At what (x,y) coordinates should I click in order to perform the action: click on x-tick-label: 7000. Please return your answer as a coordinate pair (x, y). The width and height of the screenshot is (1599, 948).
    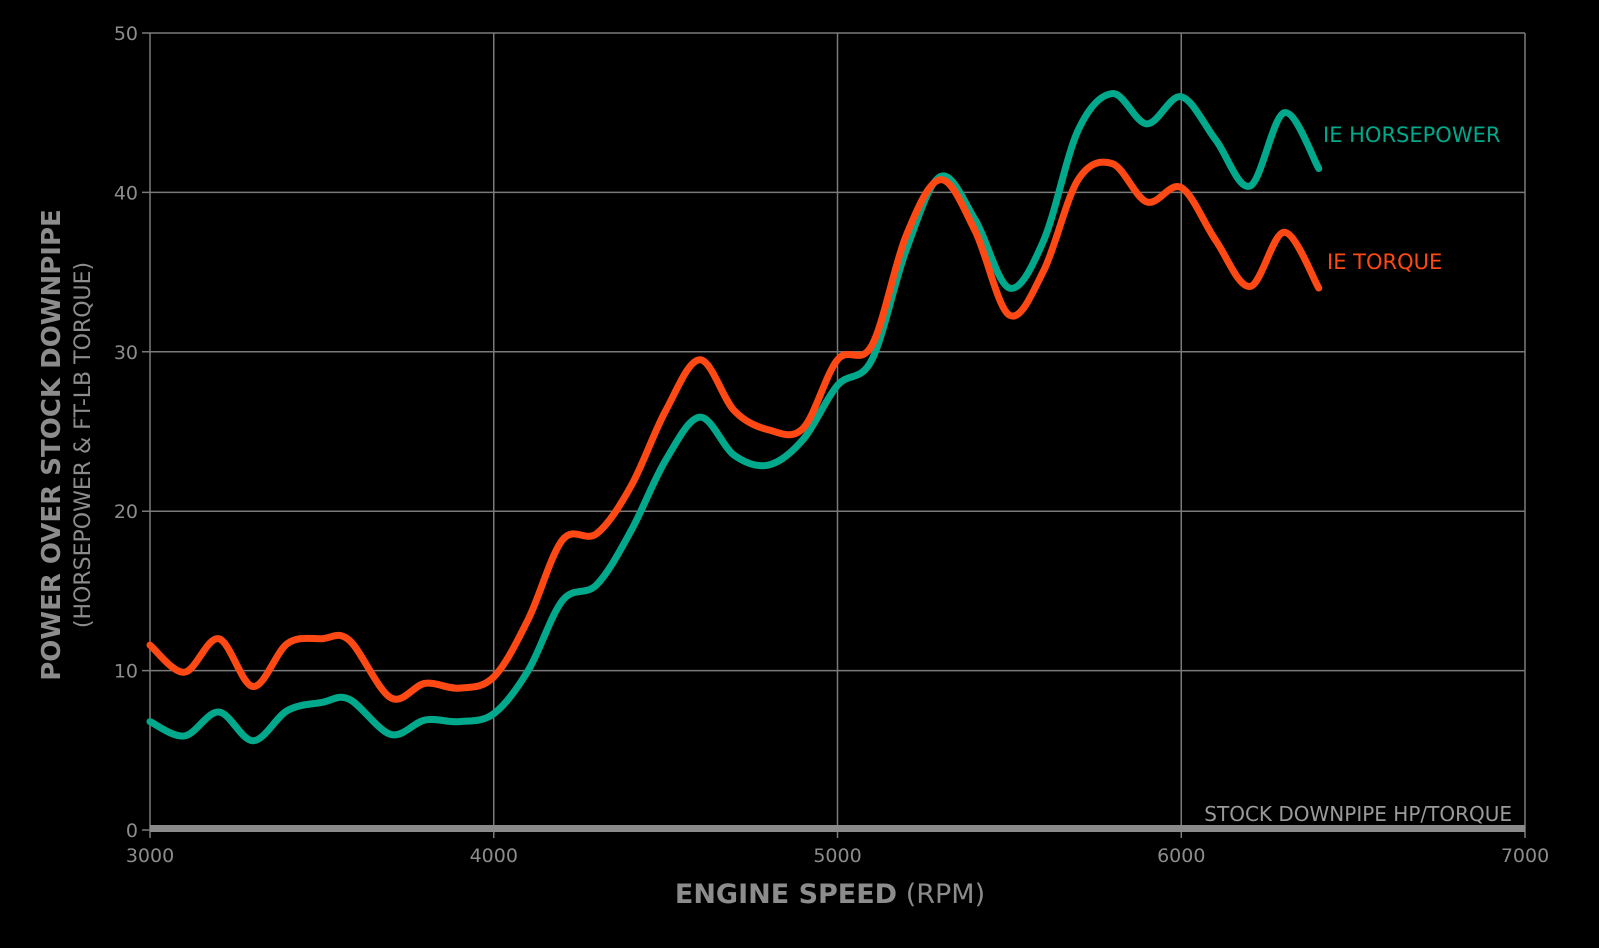
    Looking at the image, I should click on (1525, 856).